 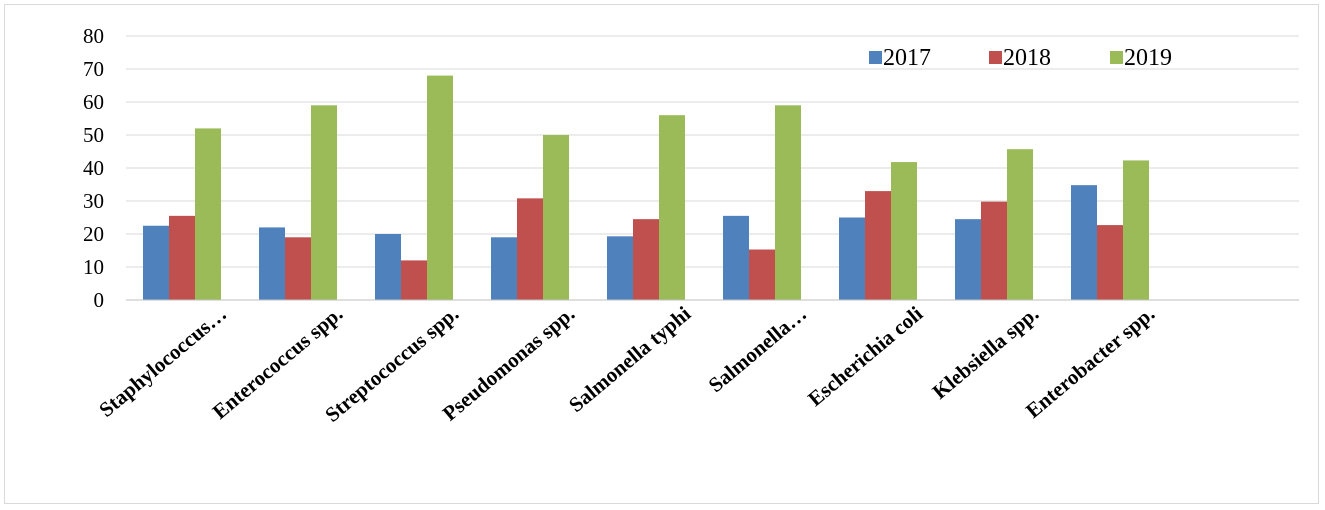 What do you see at coordinates (986, 352) in the screenshot?
I see `x-tick-label: Klebsiella spp.` at bounding box center [986, 352].